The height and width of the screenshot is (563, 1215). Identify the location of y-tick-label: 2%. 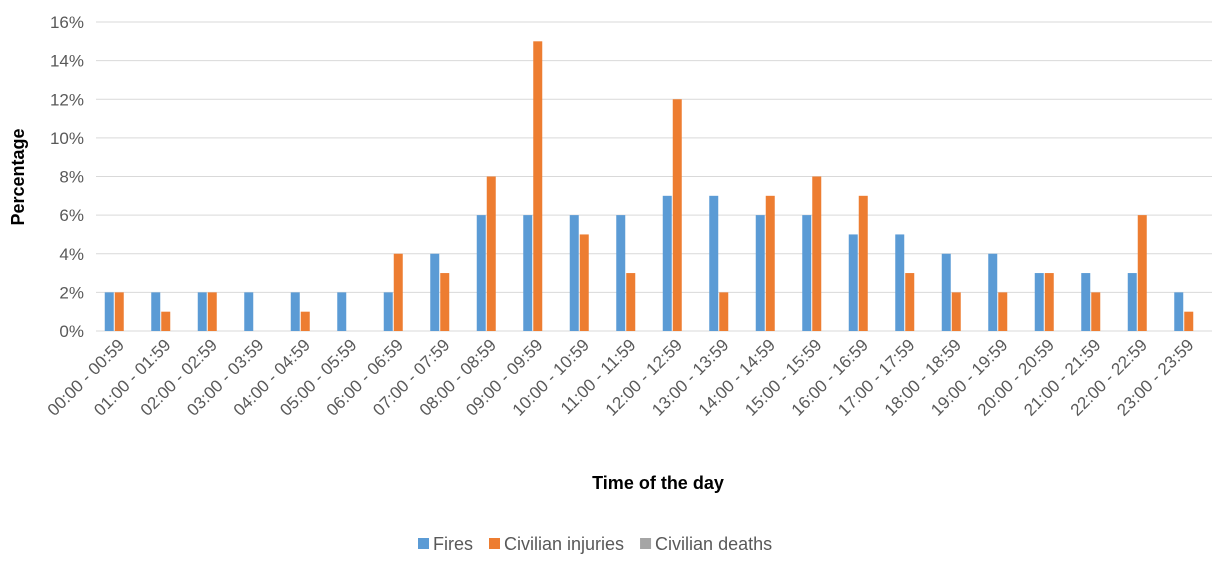
(71, 292).